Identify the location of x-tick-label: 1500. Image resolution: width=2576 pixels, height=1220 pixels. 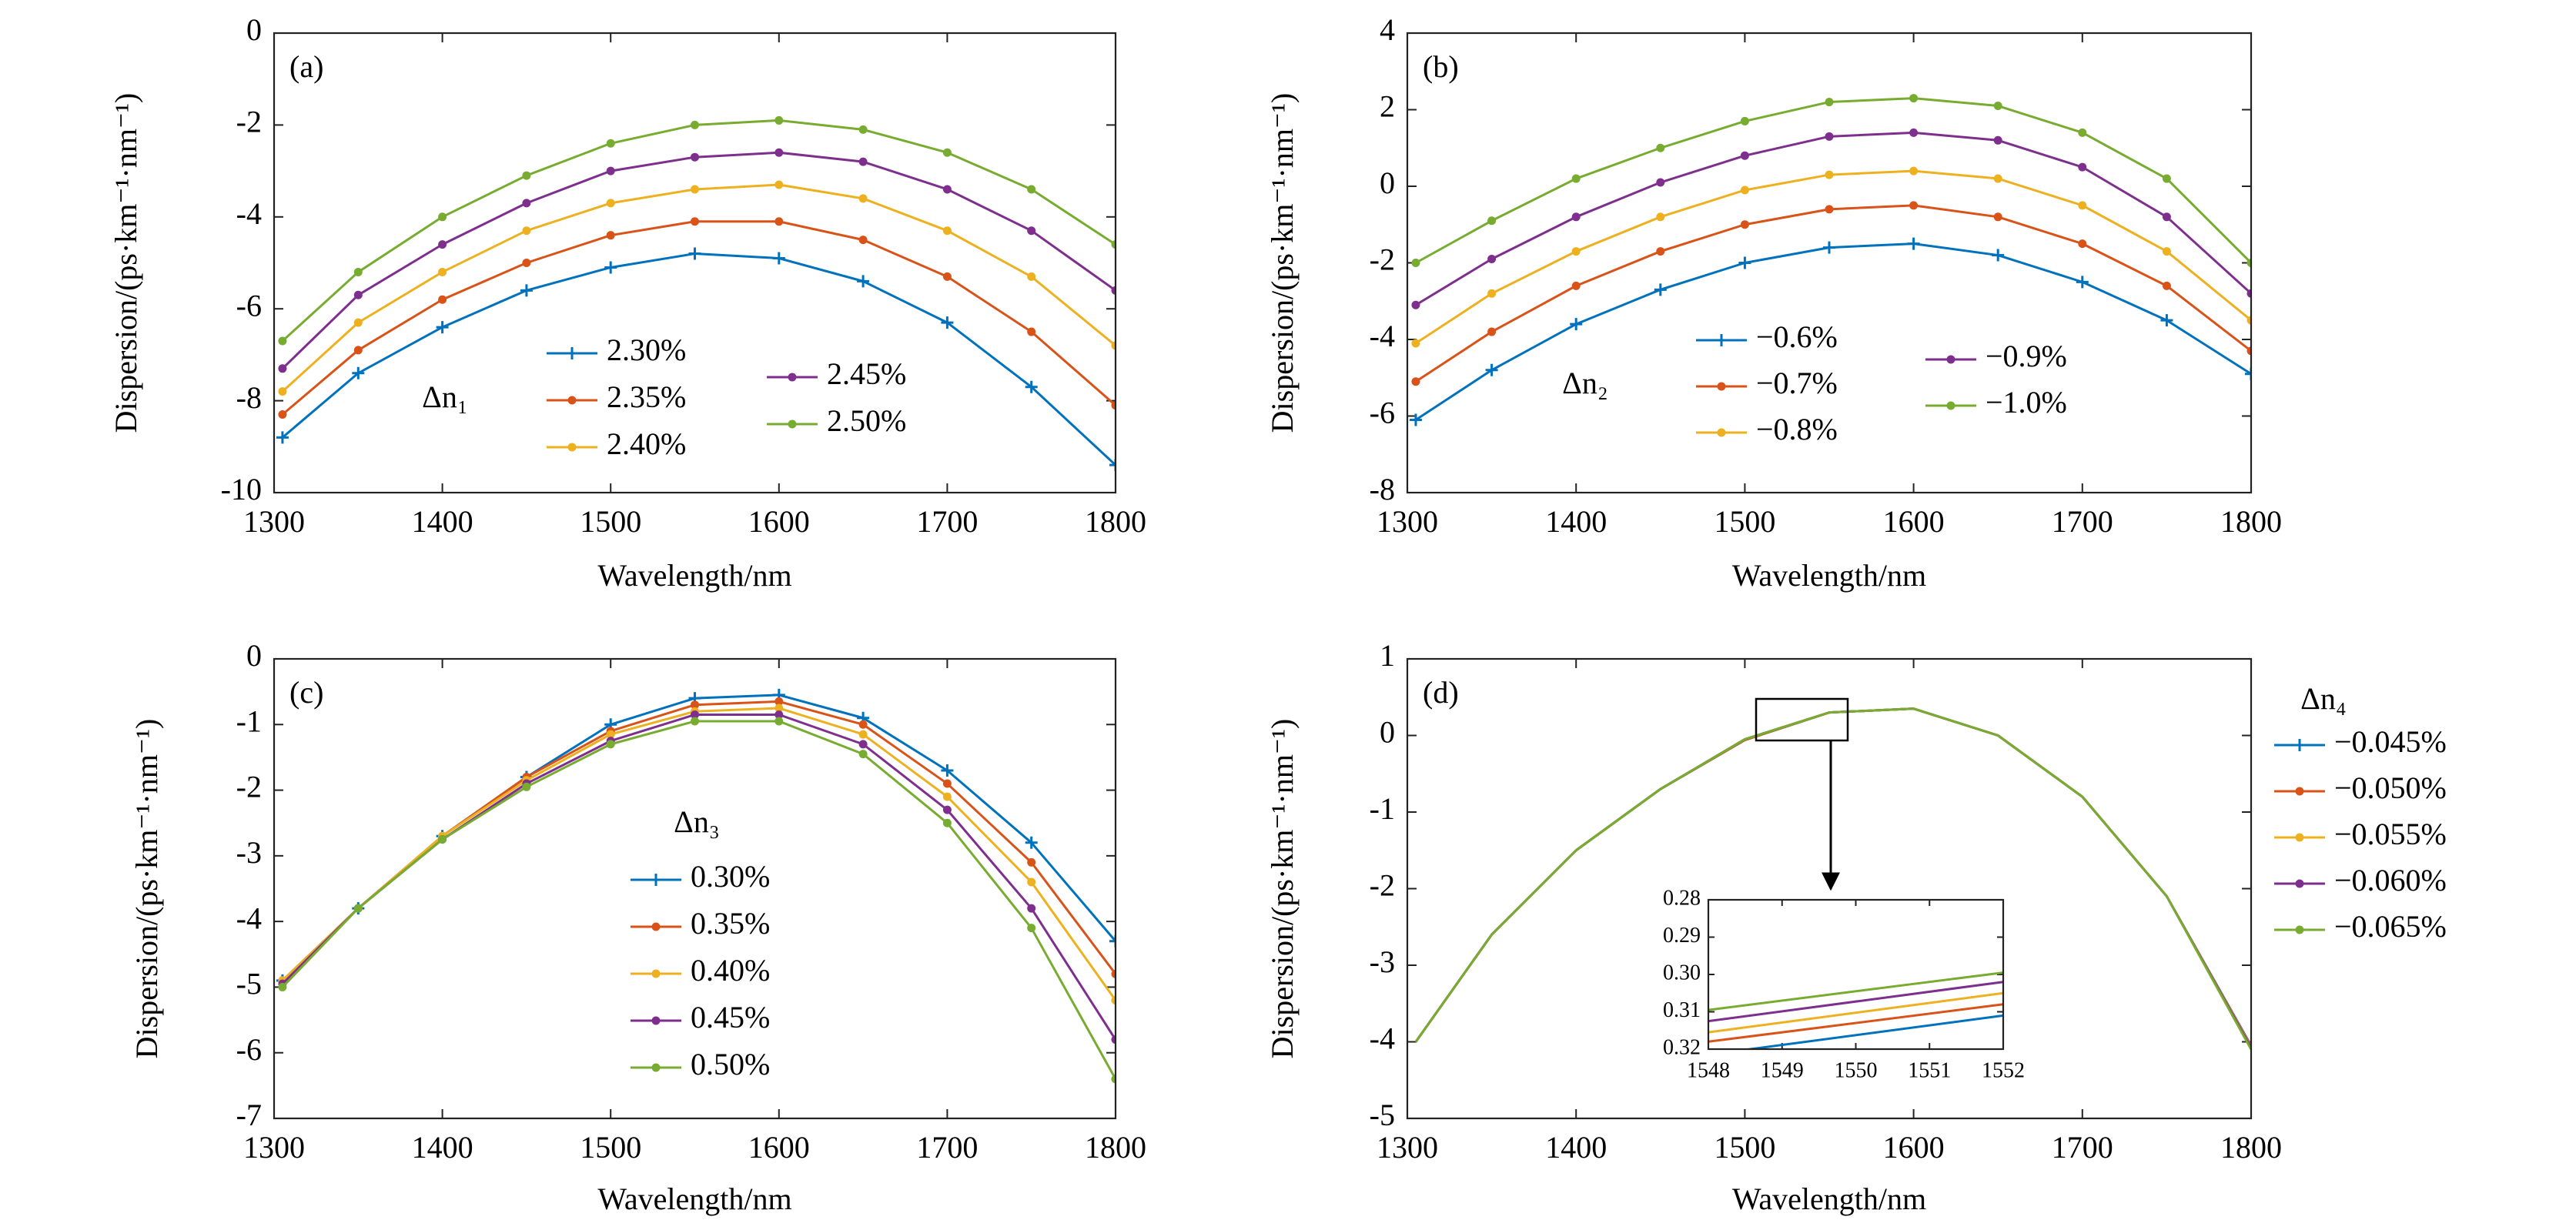
(1745, 1147).